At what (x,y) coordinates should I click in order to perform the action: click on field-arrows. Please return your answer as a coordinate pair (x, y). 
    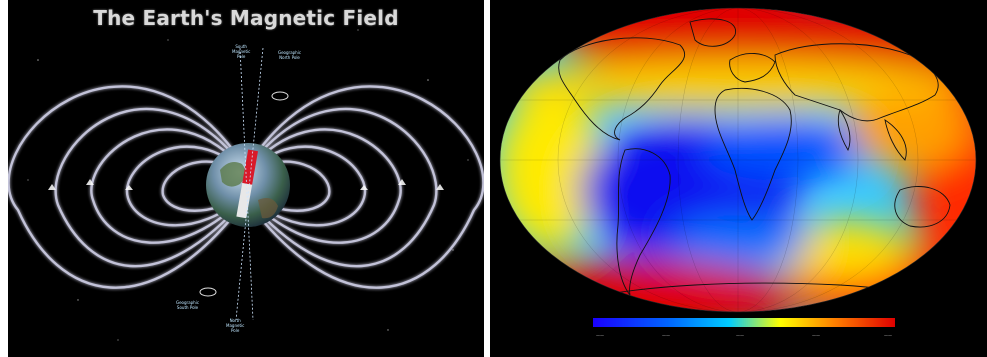
    Looking at the image, I should click on (246, 184).